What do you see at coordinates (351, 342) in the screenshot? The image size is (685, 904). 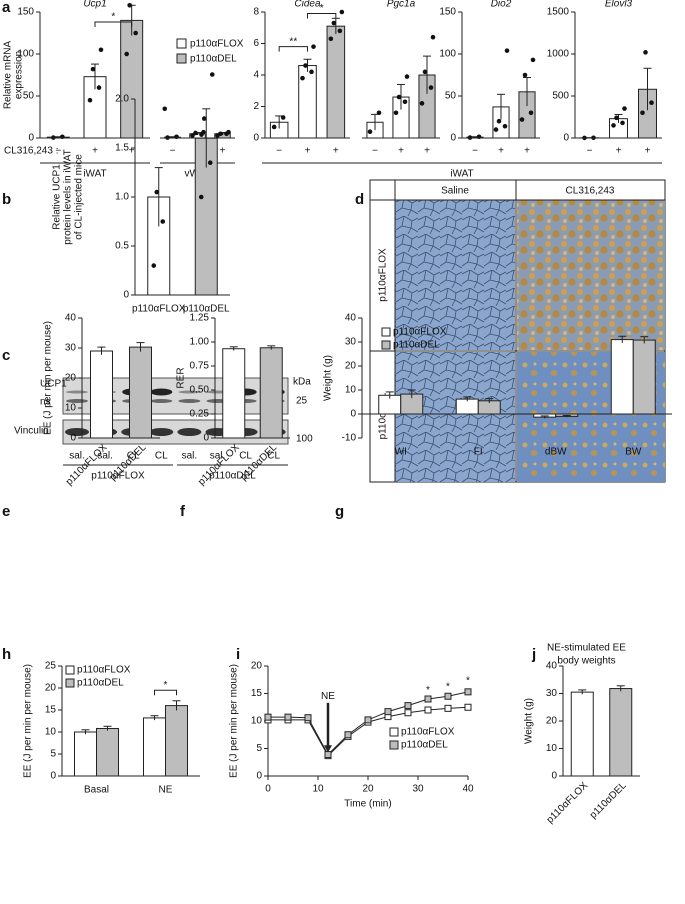 I see `y-tick-label: 30` at bounding box center [351, 342].